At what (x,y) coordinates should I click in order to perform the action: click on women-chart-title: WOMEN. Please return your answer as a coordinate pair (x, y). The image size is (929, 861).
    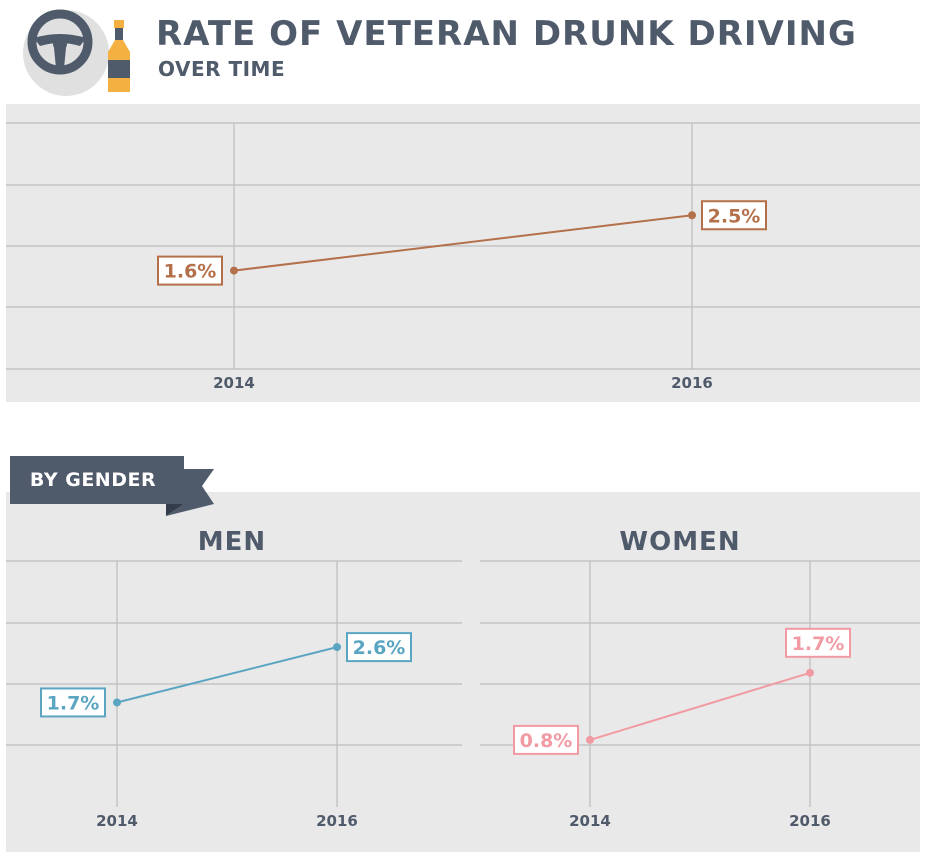
    Looking at the image, I should click on (680, 542).